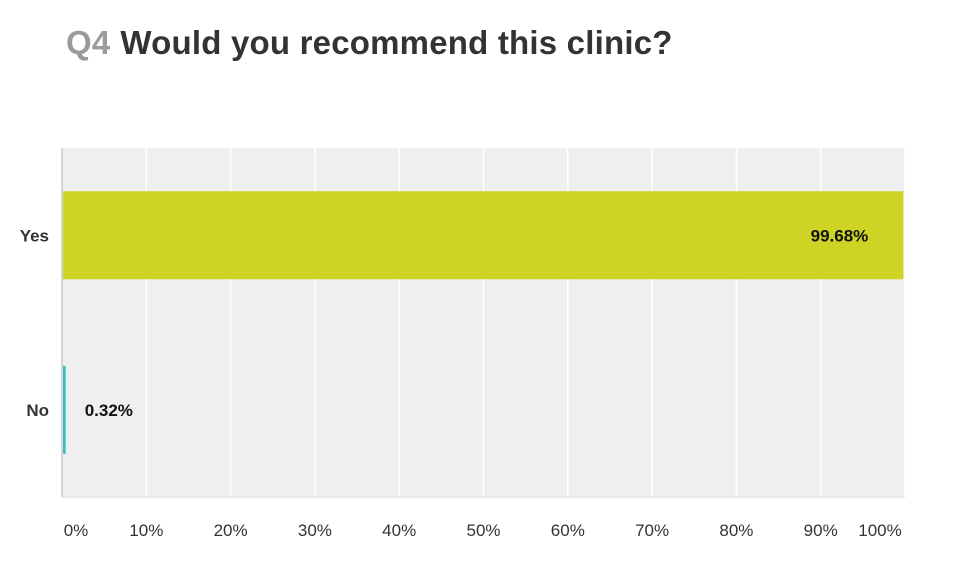  Describe the element at coordinates (34, 235) in the screenshot. I see `category-label-yes: Yes` at that location.